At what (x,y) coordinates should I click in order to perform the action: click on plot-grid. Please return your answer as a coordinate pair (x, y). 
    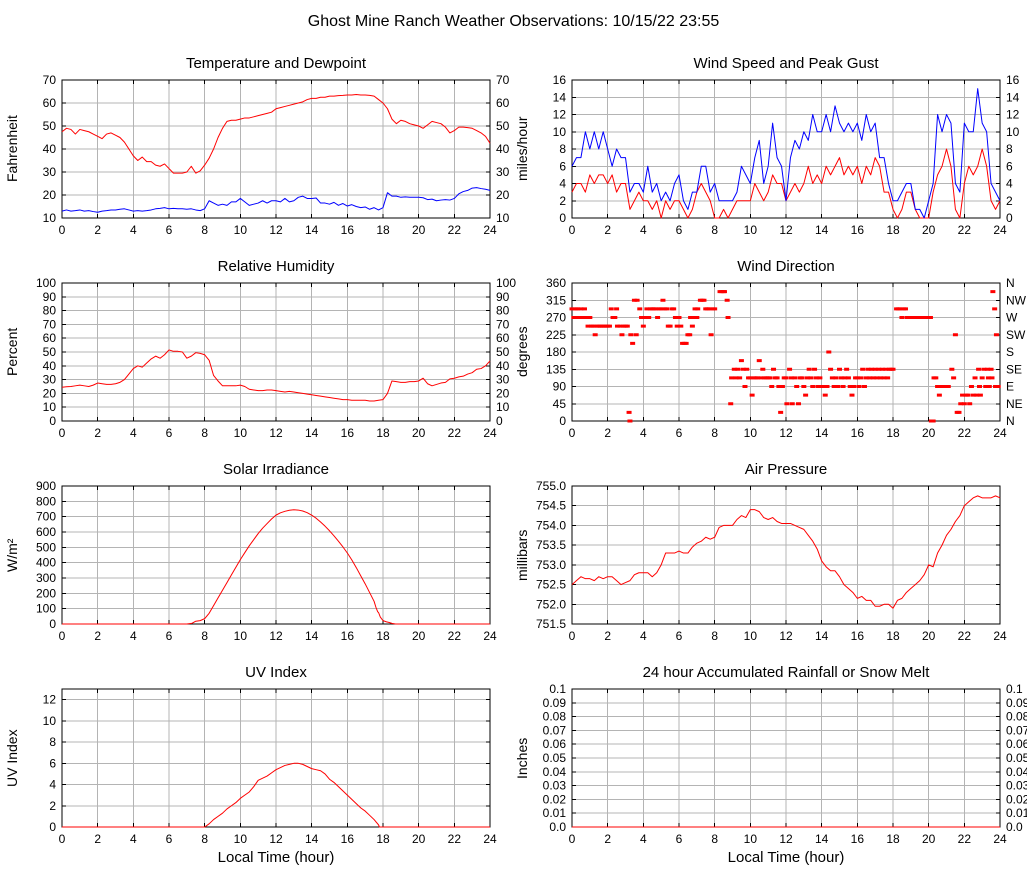
    Looking at the image, I should click on (786, 352).